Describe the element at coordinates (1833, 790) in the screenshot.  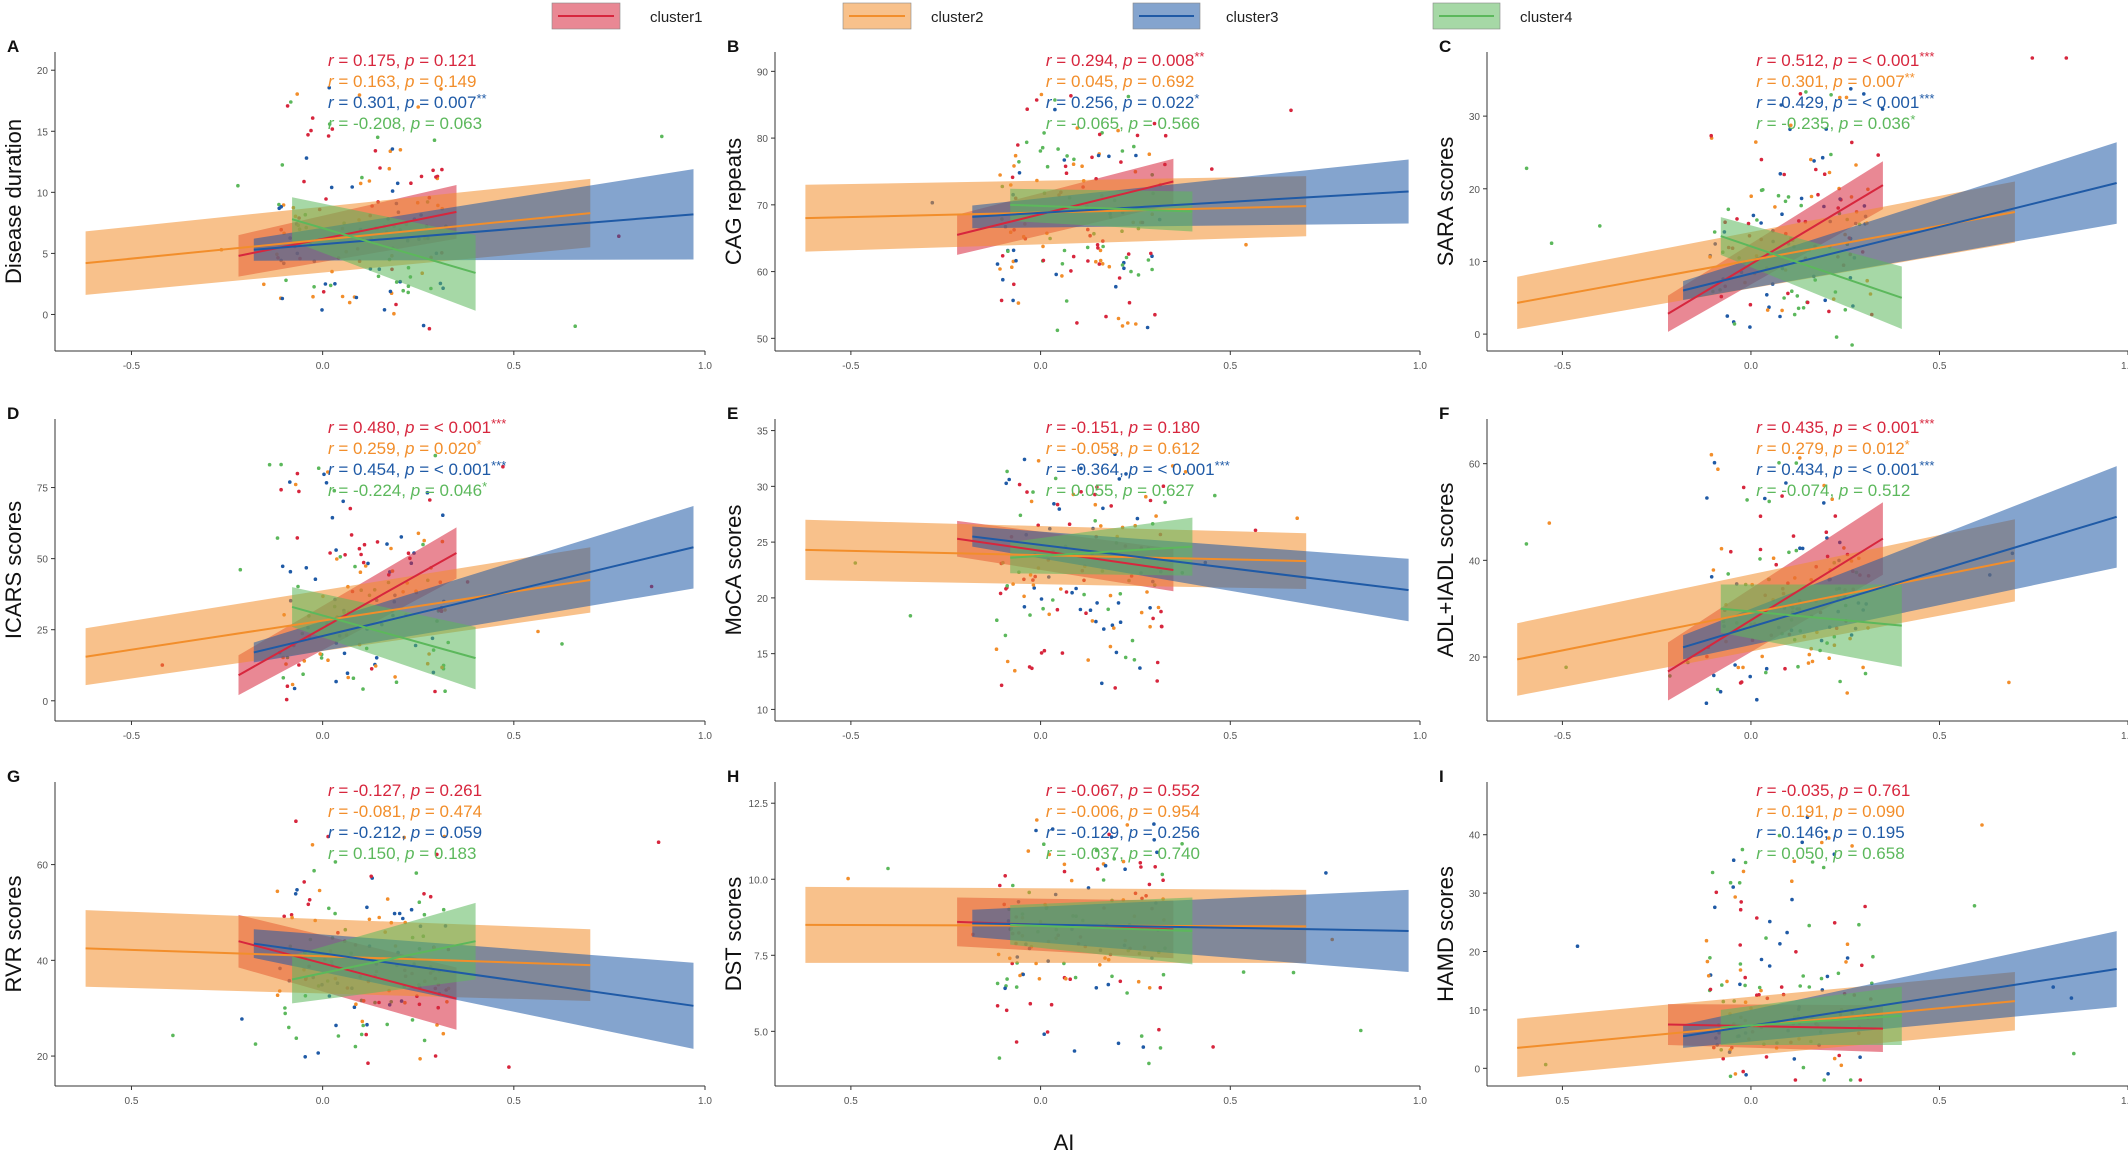
I see `stat-annotation-cluster1: r = -0.035, p = 0.761` at that location.